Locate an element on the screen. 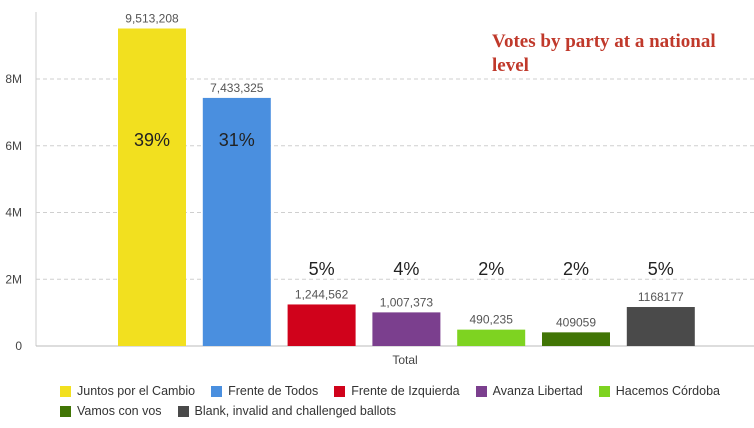 This screenshot has width=754, height=428. y-tick-label: 4M is located at coordinates (13, 213).